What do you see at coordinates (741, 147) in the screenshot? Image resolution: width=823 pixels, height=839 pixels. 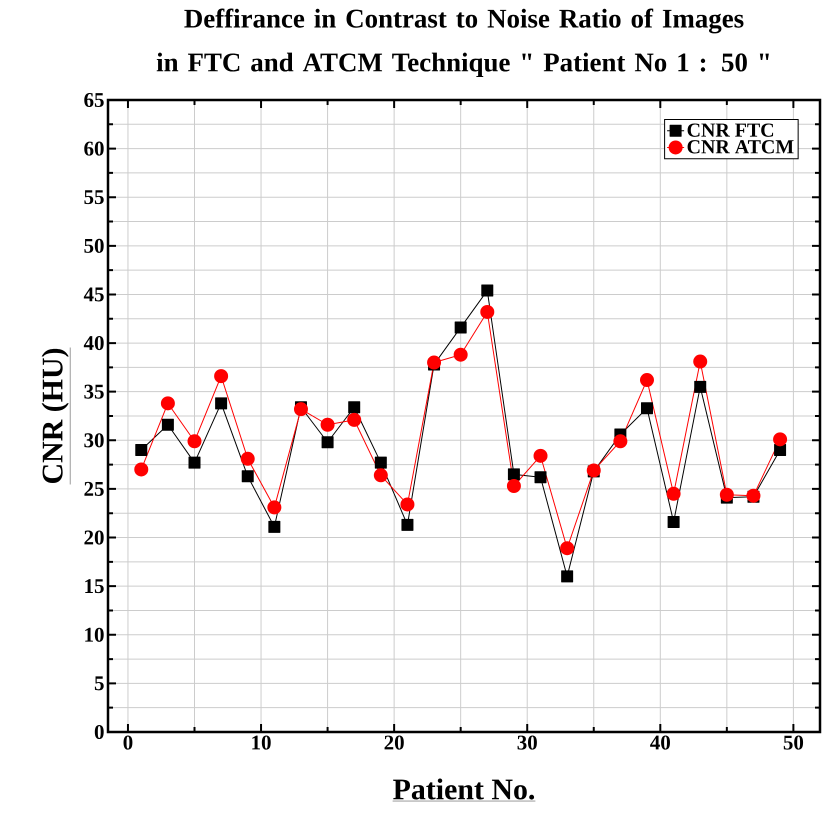 I see `legend-label: CNR ATCM` at bounding box center [741, 147].